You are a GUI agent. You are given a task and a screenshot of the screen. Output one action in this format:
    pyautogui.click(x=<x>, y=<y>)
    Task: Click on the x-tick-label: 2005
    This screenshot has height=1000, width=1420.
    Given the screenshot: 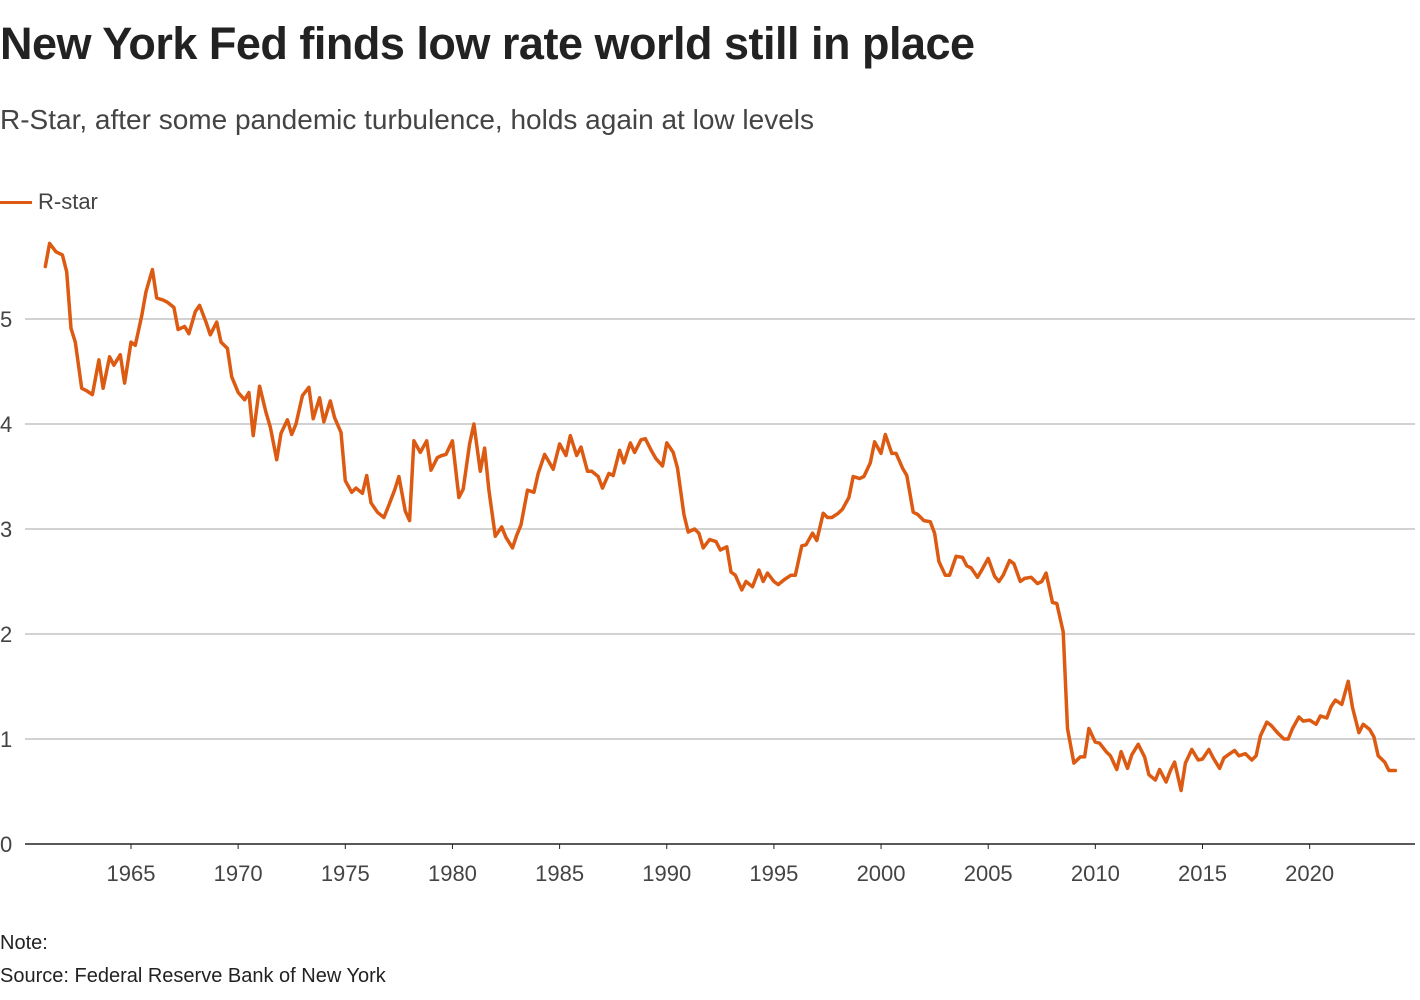 What is the action you would take?
    pyautogui.click(x=988, y=873)
    